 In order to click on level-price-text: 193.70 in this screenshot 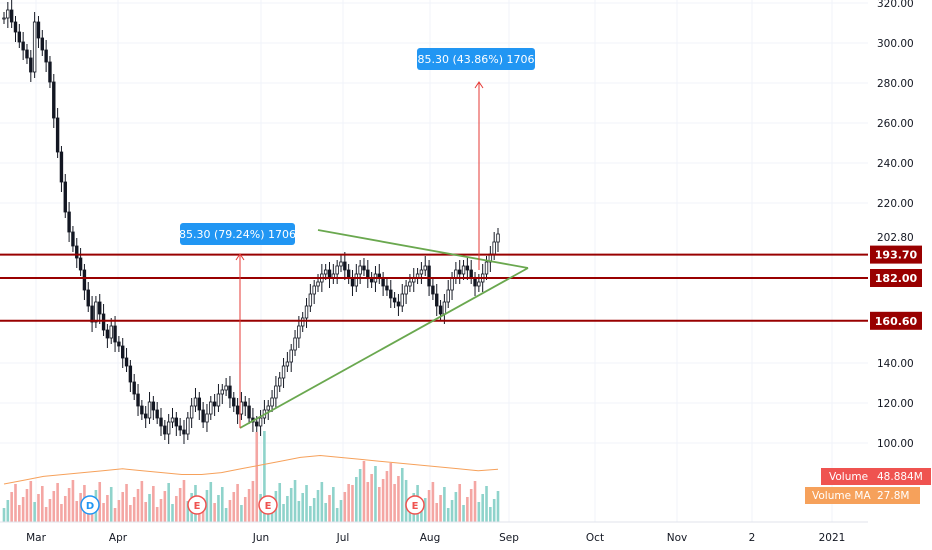, I will do `click(896, 255)`.